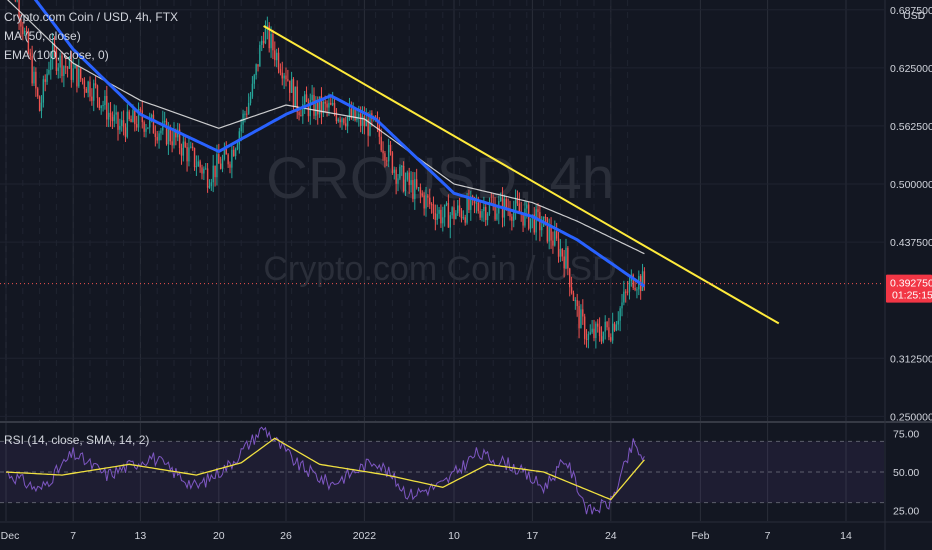 This screenshot has width=932, height=550. I want to click on ma-legend: MA (50, close), so click(42, 36).